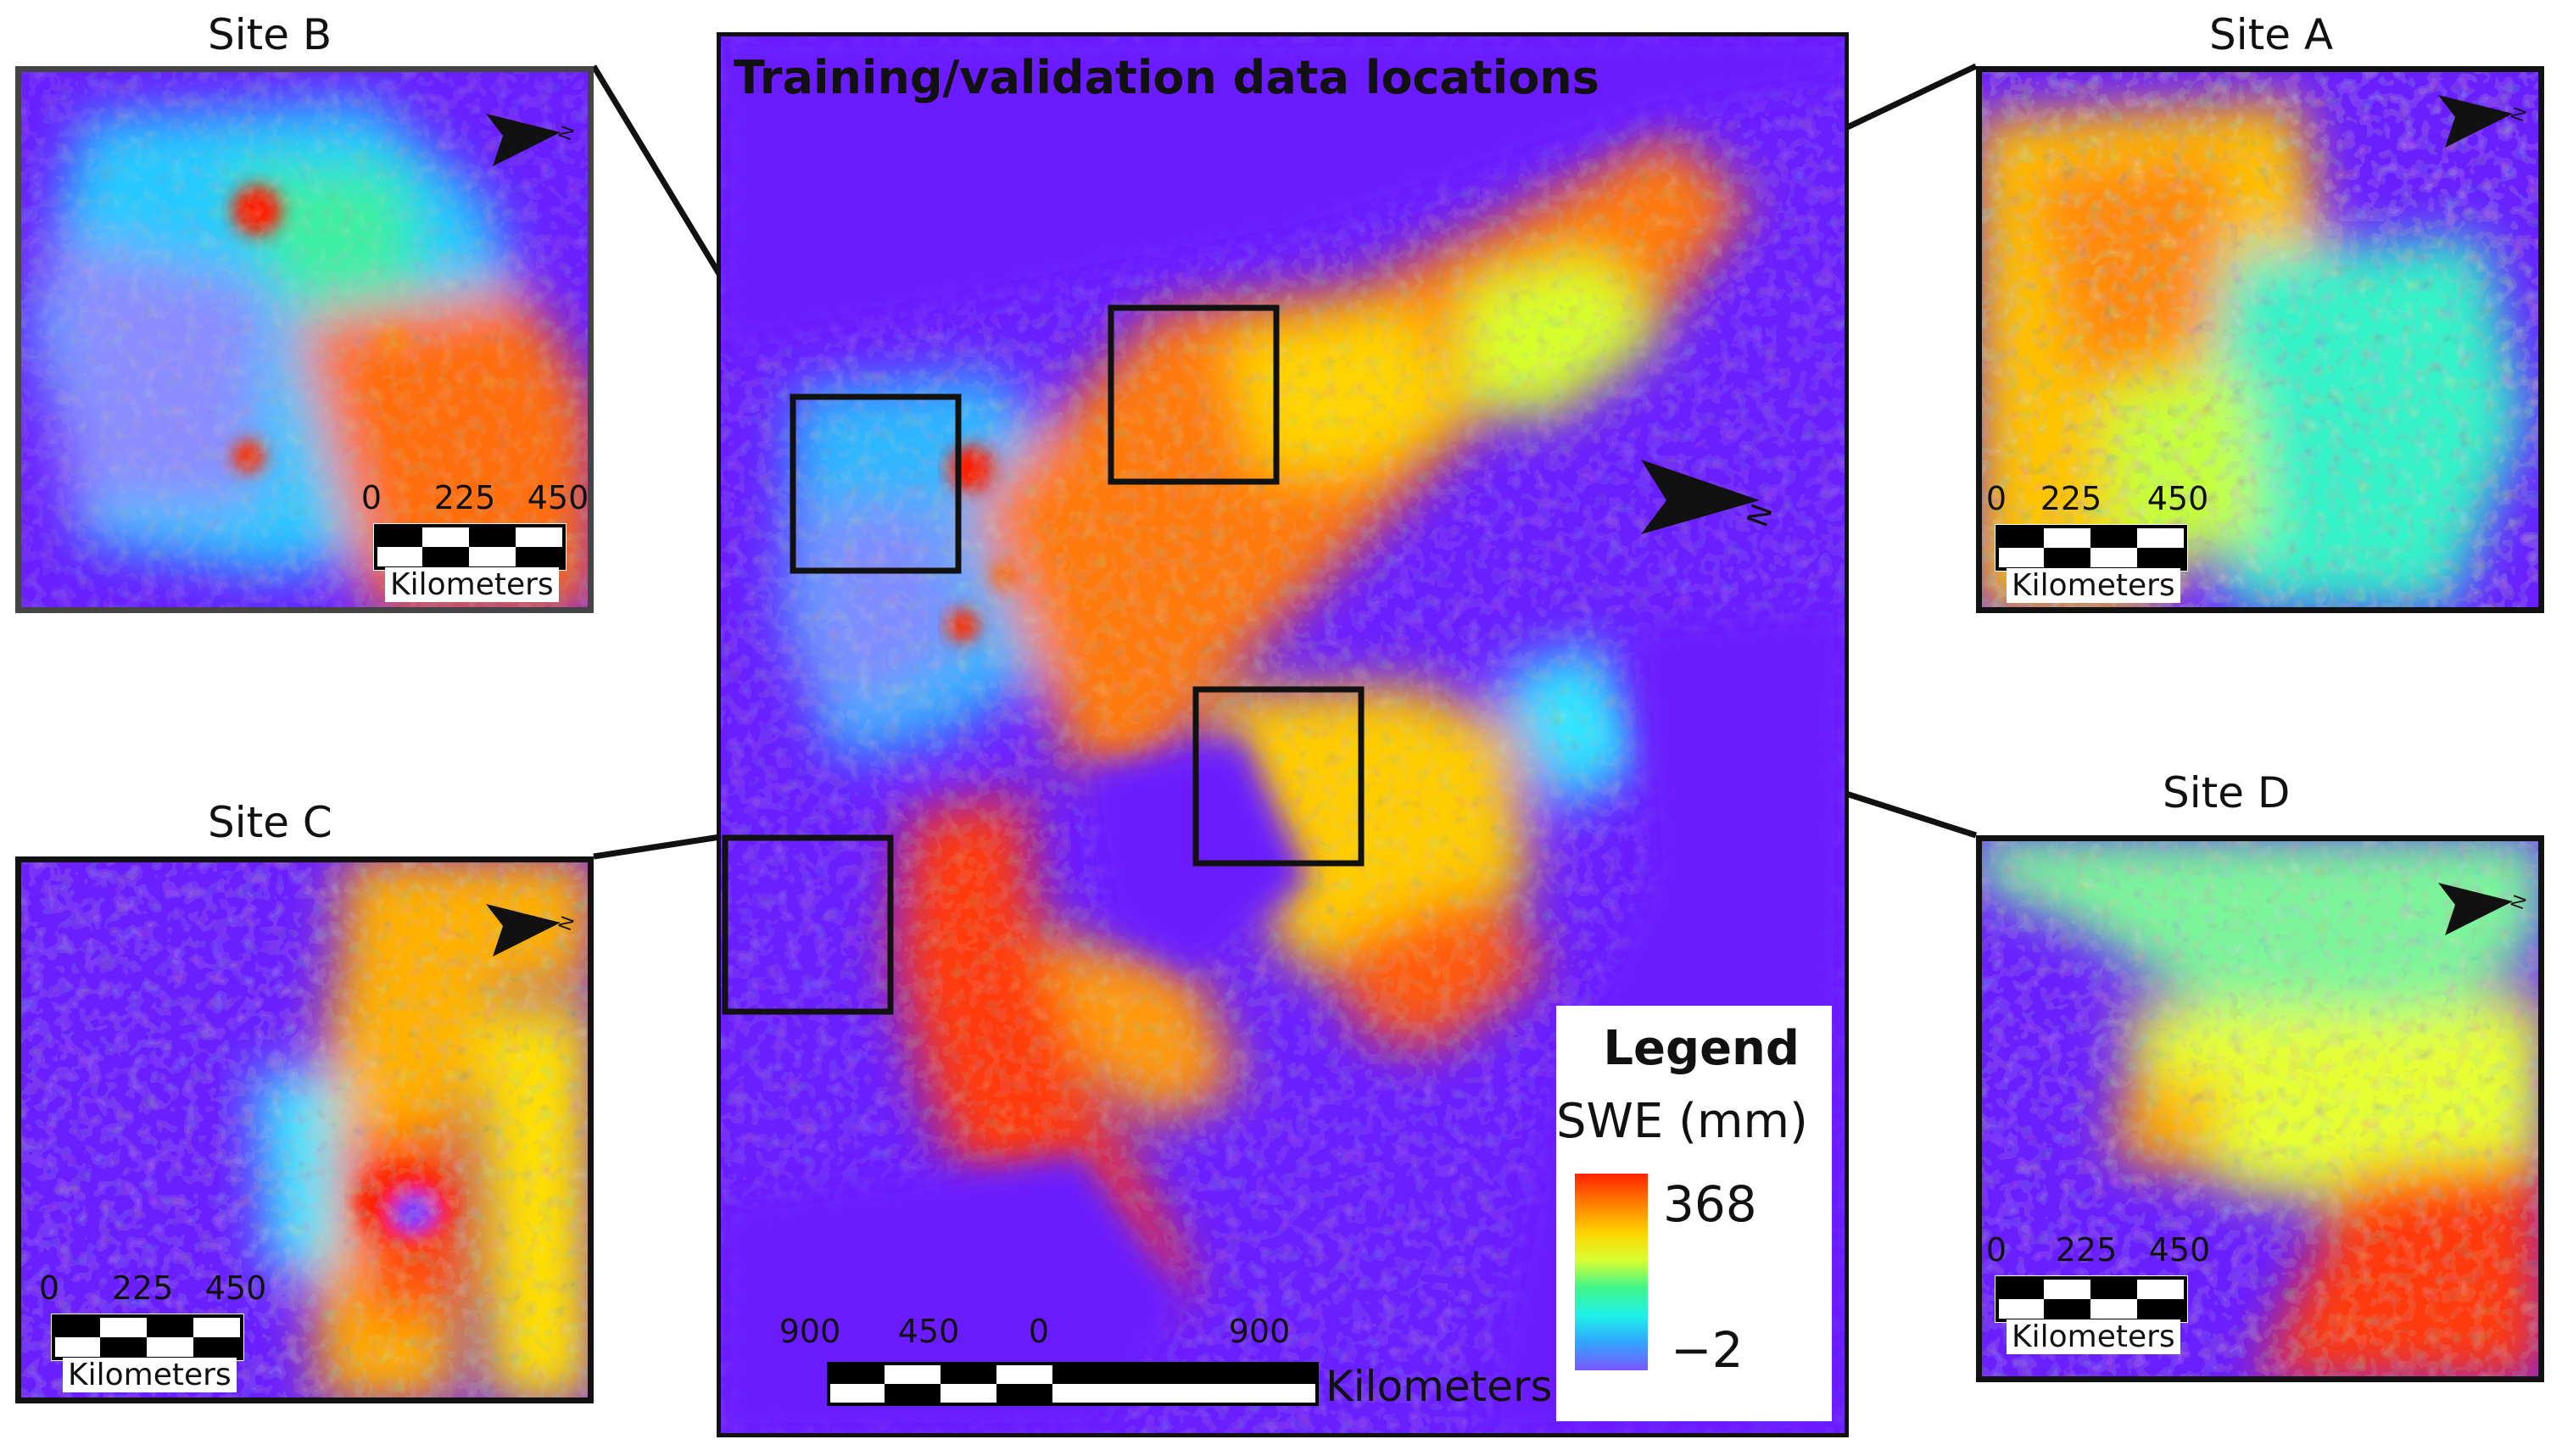  Describe the element at coordinates (1710, 1204) in the screenshot. I see `legend-max-value: 368` at that location.